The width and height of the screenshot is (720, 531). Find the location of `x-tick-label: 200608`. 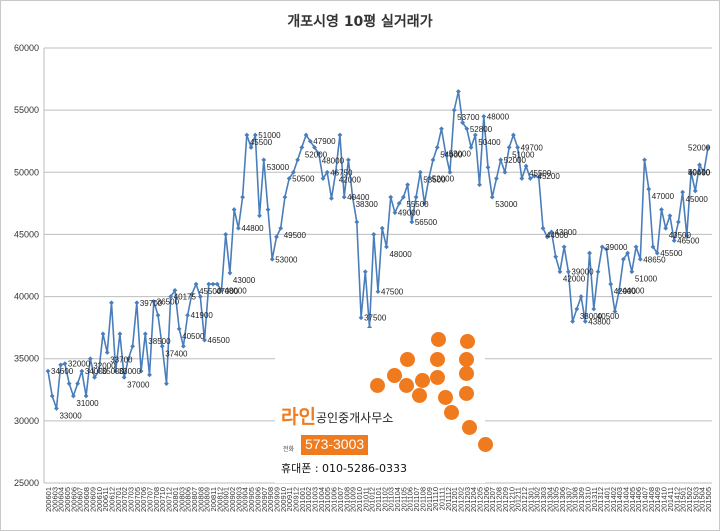

x-tick-label: 200608 is located at coordinates (86, 499).